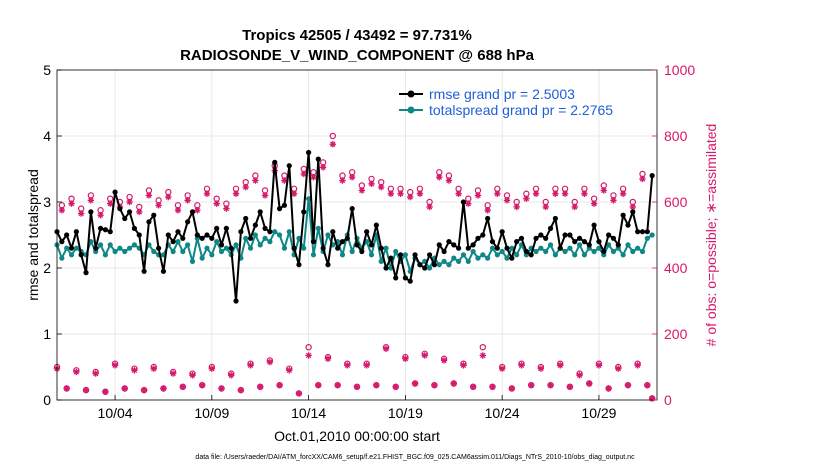 The width and height of the screenshot is (830, 470). What do you see at coordinates (357, 436) in the screenshot?
I see `x-axis-label: Oct.01,2010 00:00:00 start` at bounding box center [357, 436].